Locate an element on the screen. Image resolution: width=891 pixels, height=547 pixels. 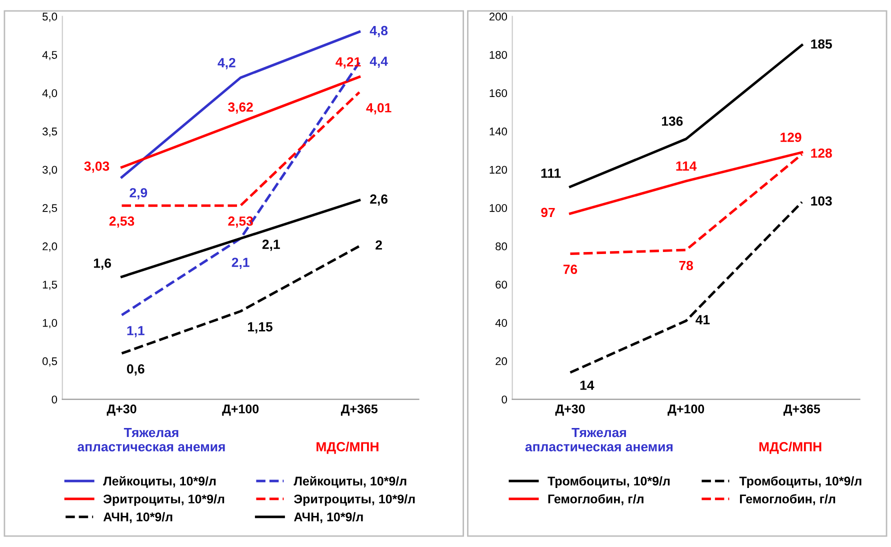
data-label: 103 is located at coordinates (821, 201).